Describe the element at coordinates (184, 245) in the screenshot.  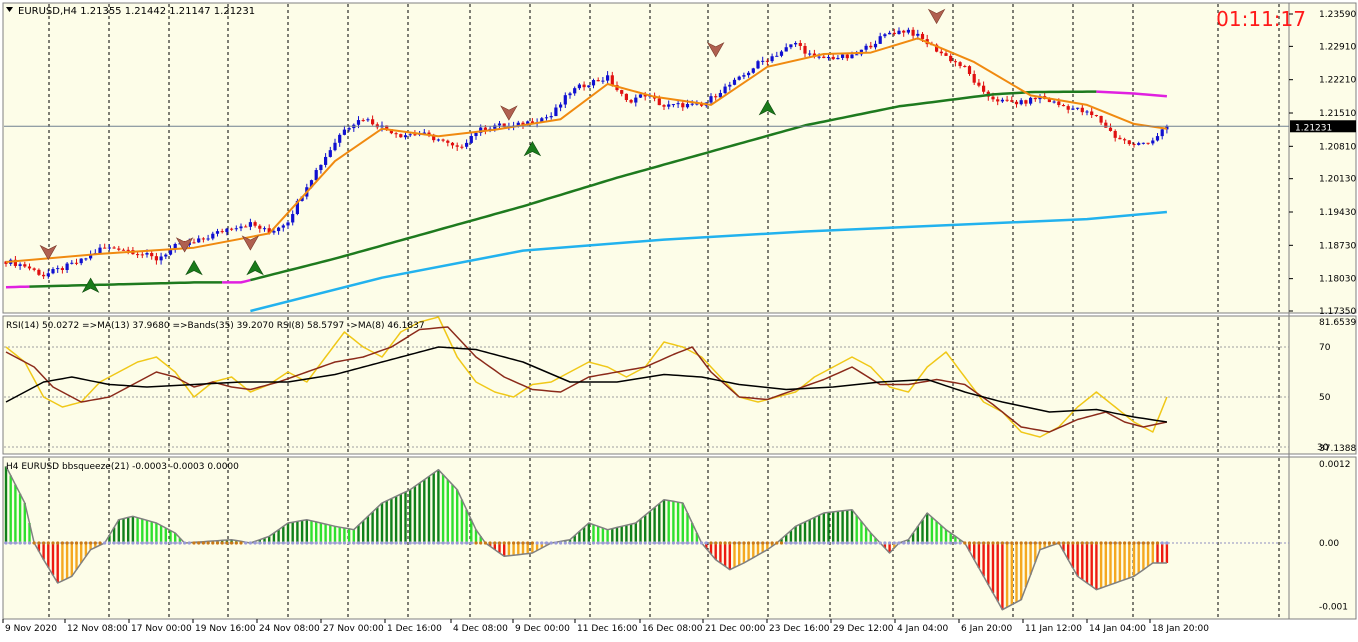
I see `sell-arrow-icon` at that location.